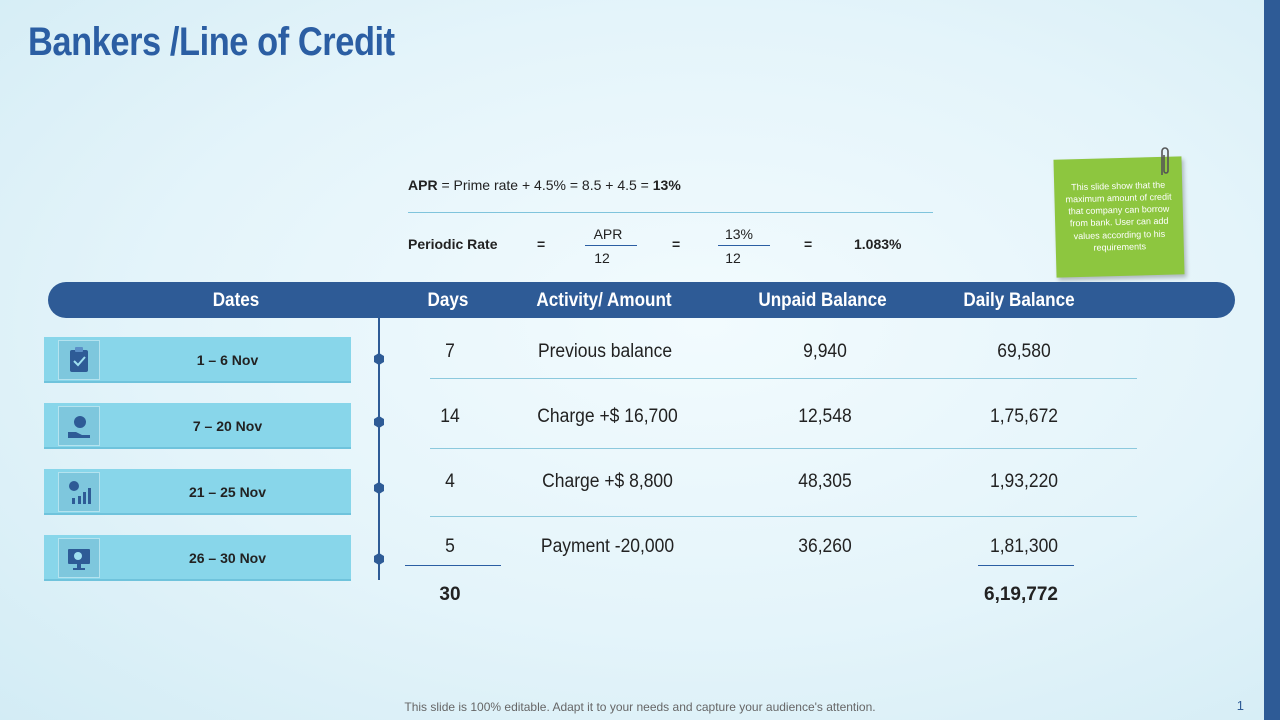 Image resolution: width=1280 pixels, height=720 pixels. What do you see at coordinates (607, 481) in the screenshot?
I see `cell-activity: Charge +$ 8,800` at bounding box center [607, 481].